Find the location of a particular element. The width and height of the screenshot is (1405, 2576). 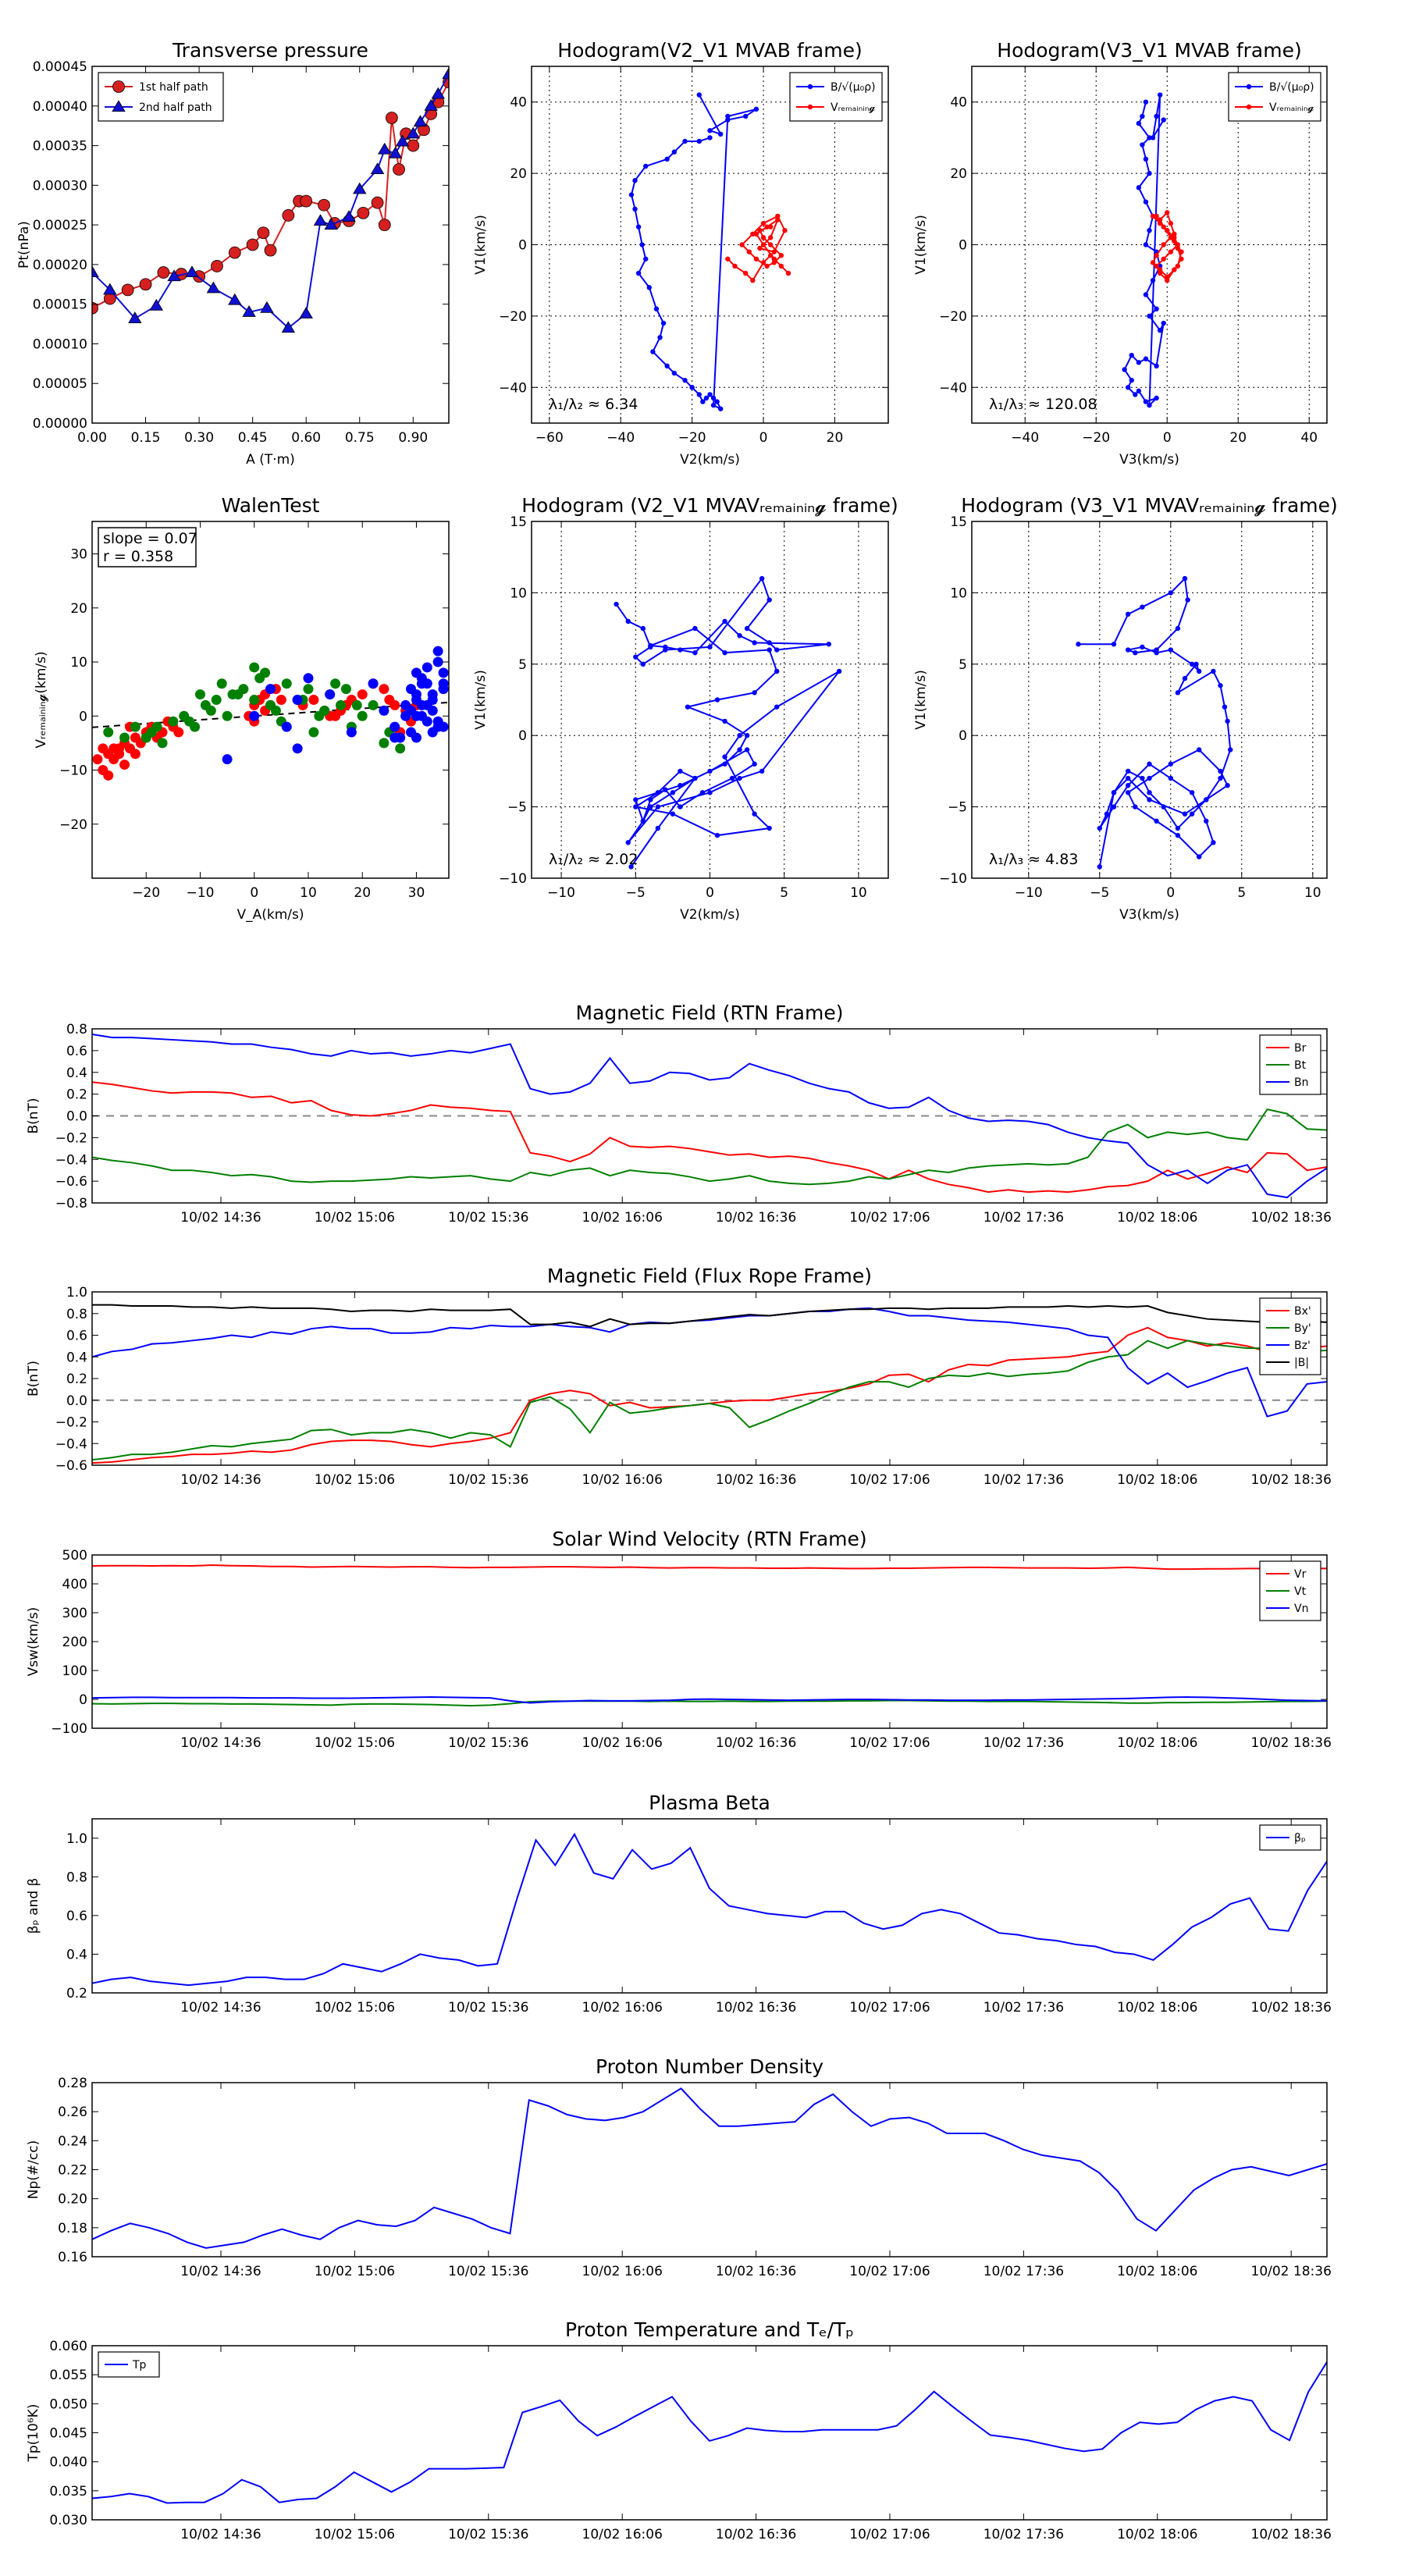

x-tick-label: 10/02 16:06 is located at coordinates (622, 1743).